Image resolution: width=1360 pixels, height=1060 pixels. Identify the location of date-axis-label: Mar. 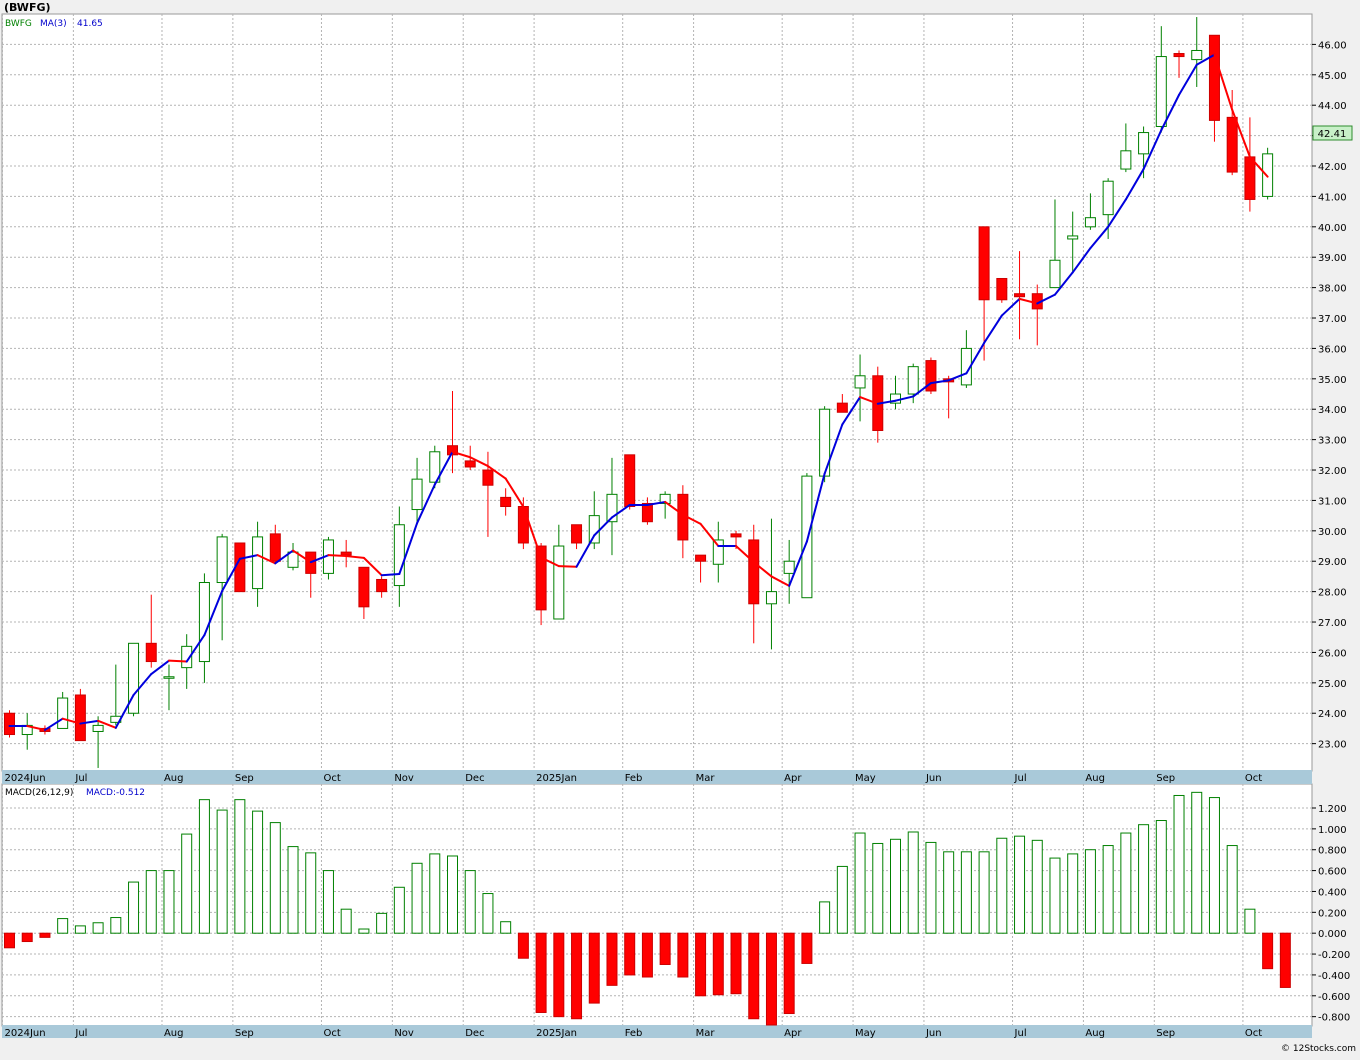
(706, 778).